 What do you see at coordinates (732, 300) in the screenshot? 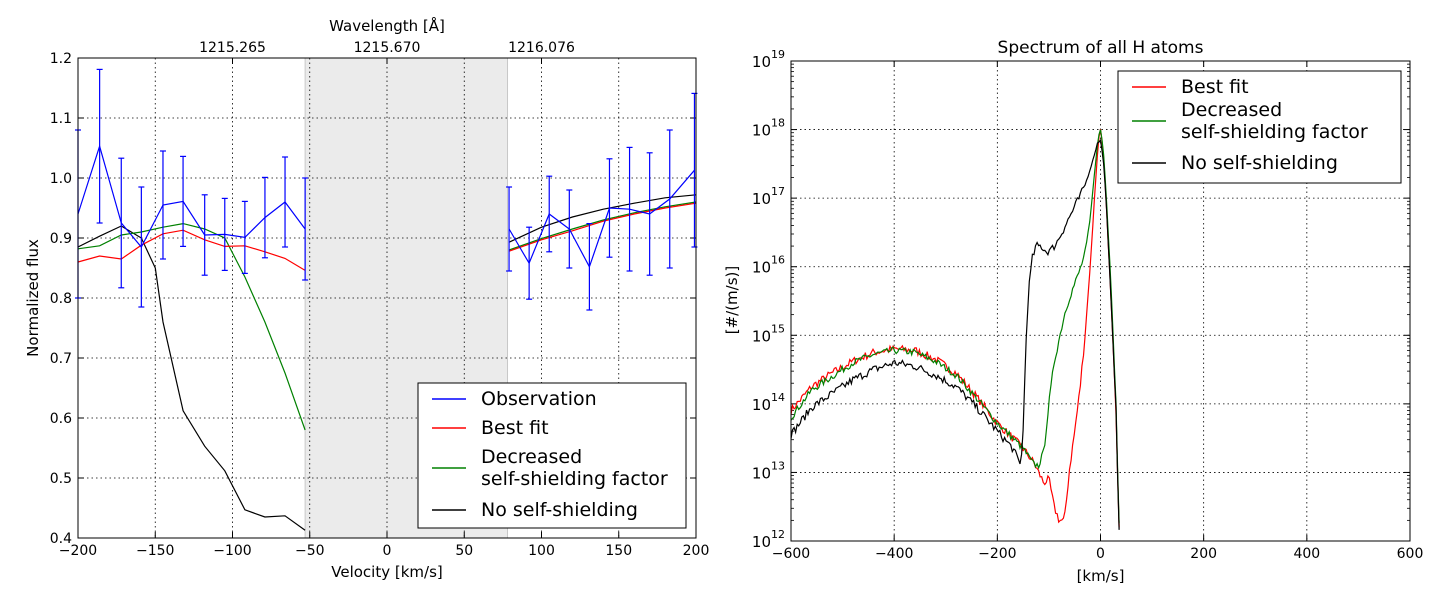
I see `y-axis-label: [#/(m/s)]` at bounding box center [732, 300].